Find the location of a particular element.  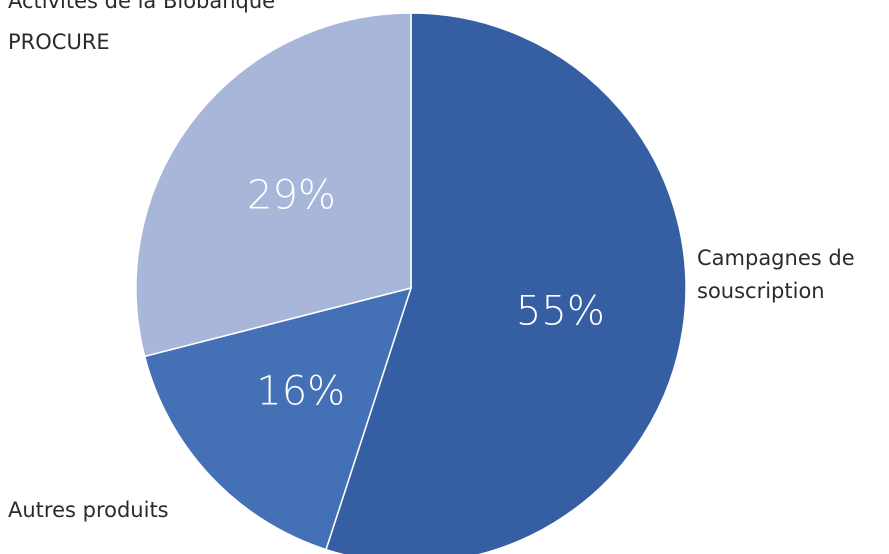

label-campagnes-de-souscription: Campagnes de souscription is located at coordinates (779, 274).